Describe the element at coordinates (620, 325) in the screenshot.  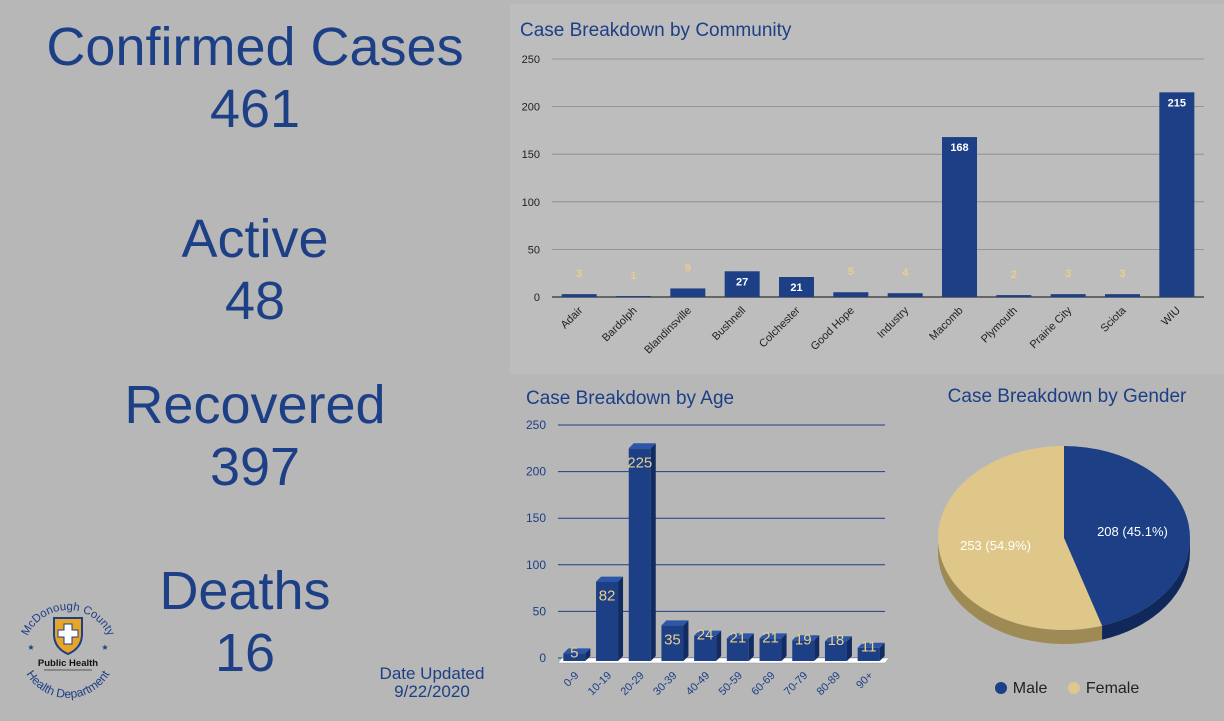
I see `community-x-tick-label: Bardolph` at that location.